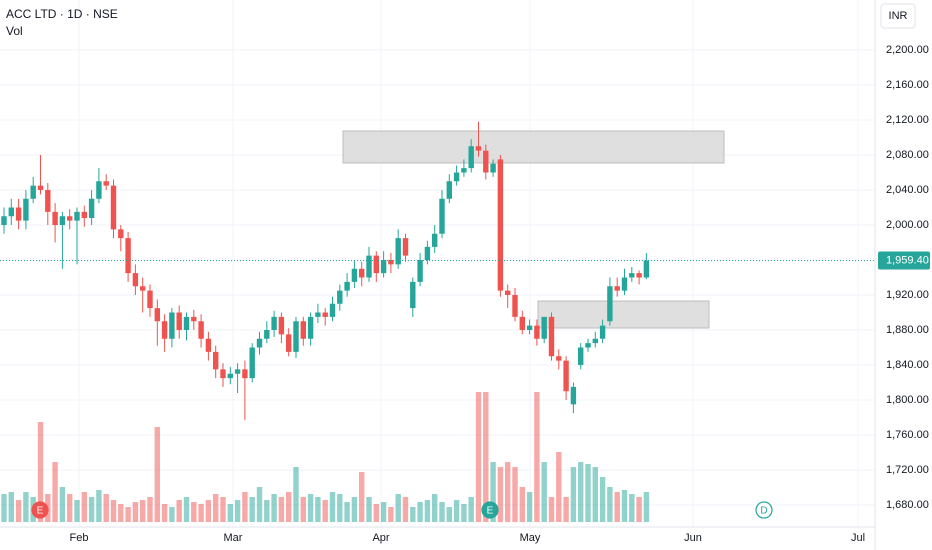  I want to click on y-tick-label: 1,800.00, so click(907, 400).